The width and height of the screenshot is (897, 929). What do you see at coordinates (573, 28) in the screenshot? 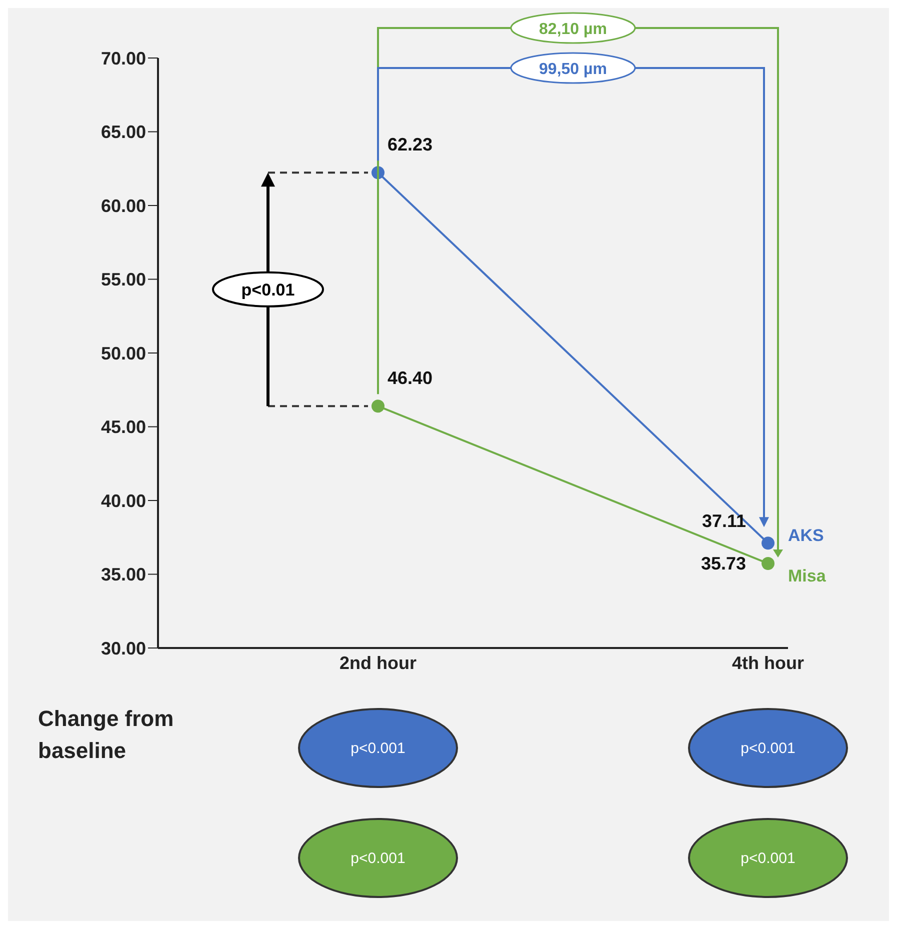
I see `callout-oval: 82,10 µm` at bounding box center [573, 28].